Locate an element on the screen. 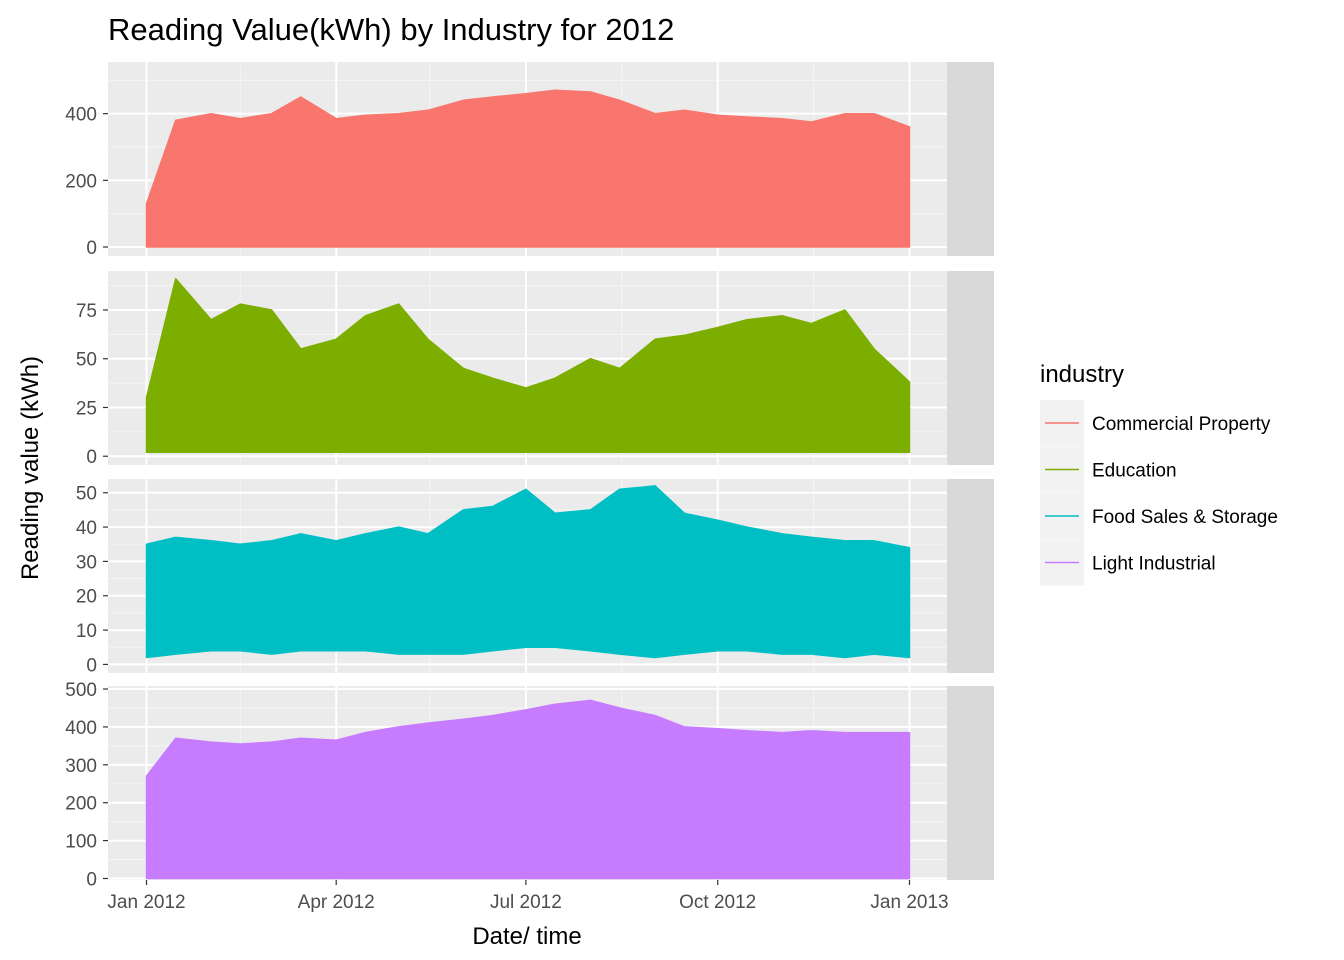 Image resolution: width=1344 pixels, height=960 pixels. x-tick-label: Jan 2013 is located at coordinates (909, 902).